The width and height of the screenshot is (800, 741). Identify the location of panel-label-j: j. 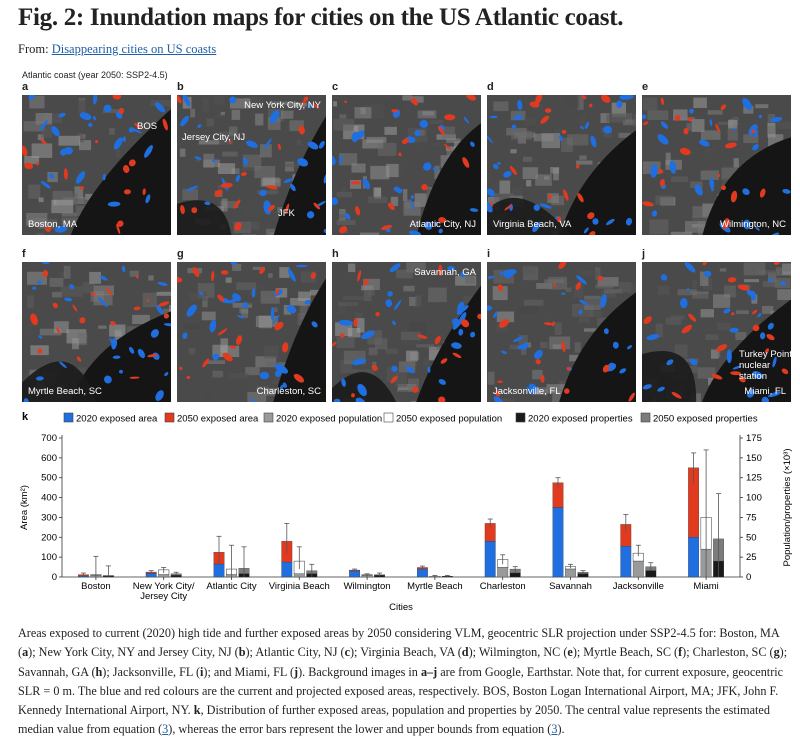
(644, 254).